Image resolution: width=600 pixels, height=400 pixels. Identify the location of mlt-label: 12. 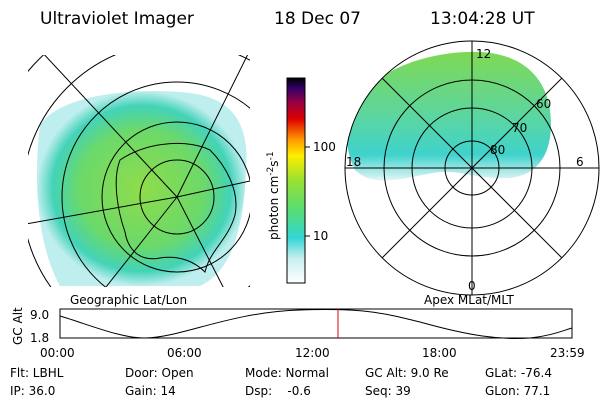
(483, 54).